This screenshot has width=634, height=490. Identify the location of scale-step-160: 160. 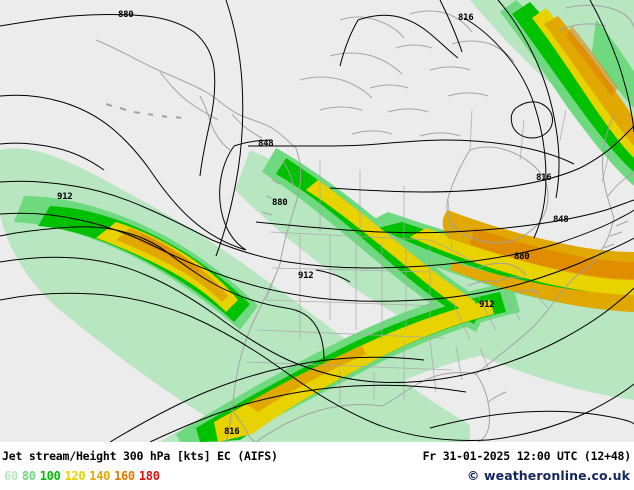
(124, 476).